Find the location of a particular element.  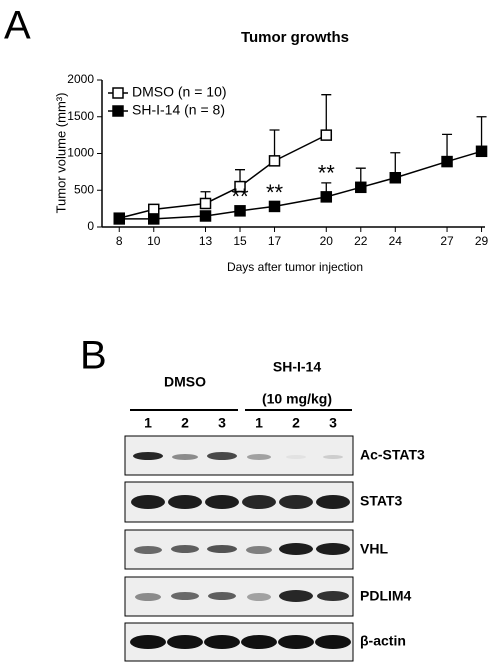

row-label: PDLIM4 is located at coordinates (386, 596).